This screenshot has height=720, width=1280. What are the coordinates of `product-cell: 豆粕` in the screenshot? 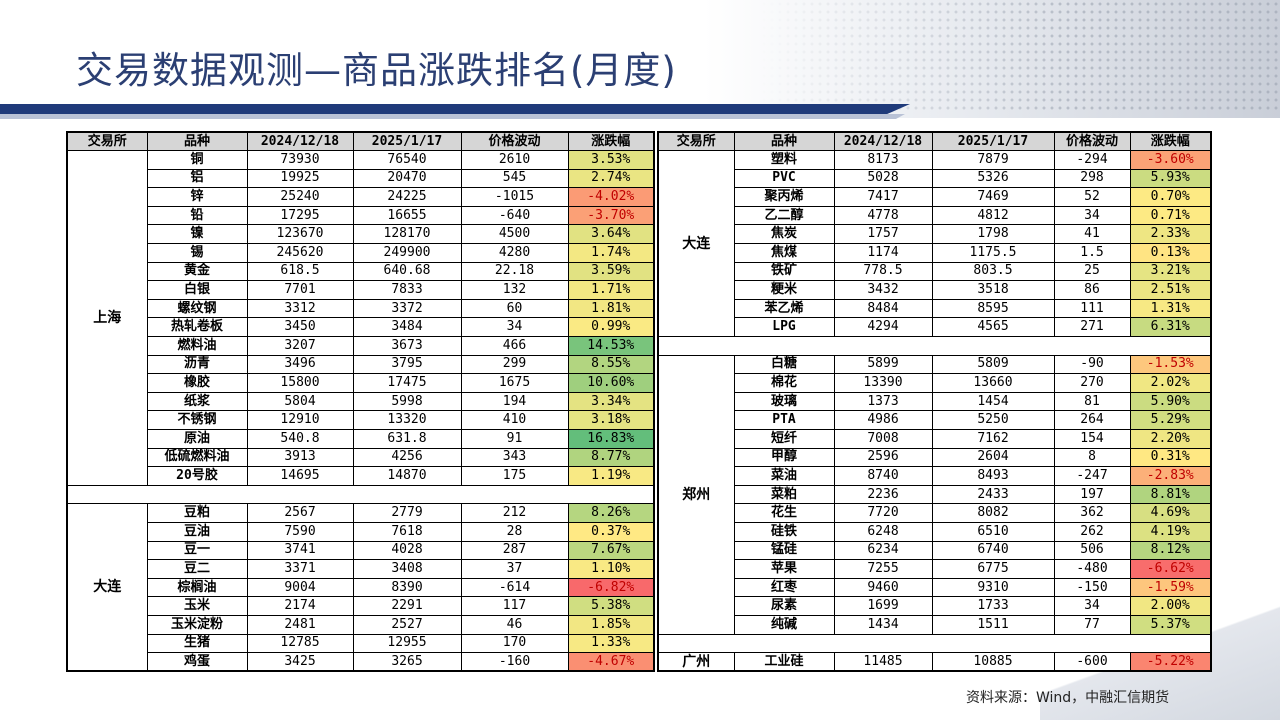 It's located at (197, 513).